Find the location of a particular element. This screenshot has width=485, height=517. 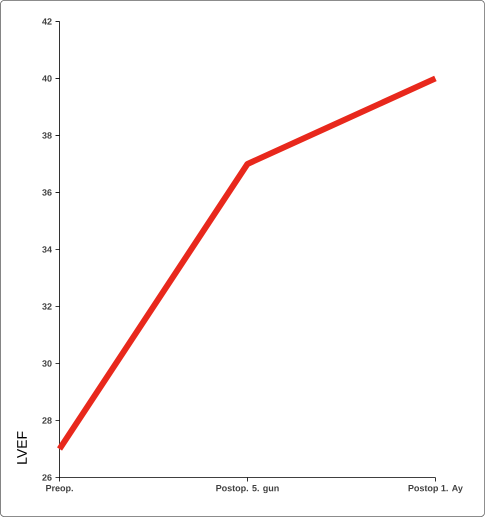

x-tick-label: Postop 1. Ay is located at coordinates (435, 489).